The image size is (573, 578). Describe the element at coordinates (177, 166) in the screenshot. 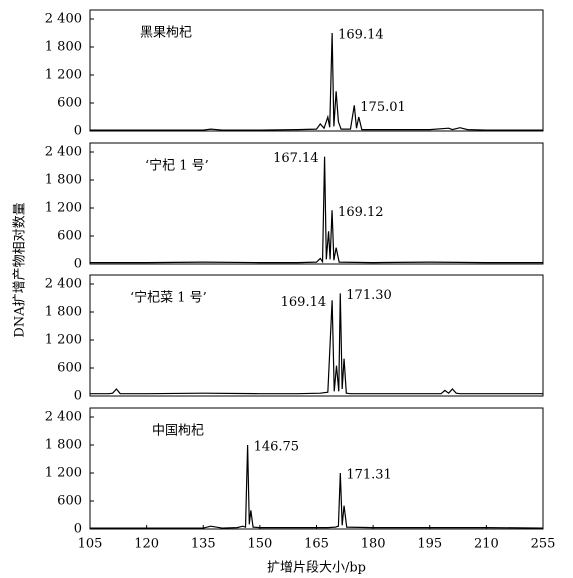

I see `panel-title: ‘宁杞 1 号’` at that location.